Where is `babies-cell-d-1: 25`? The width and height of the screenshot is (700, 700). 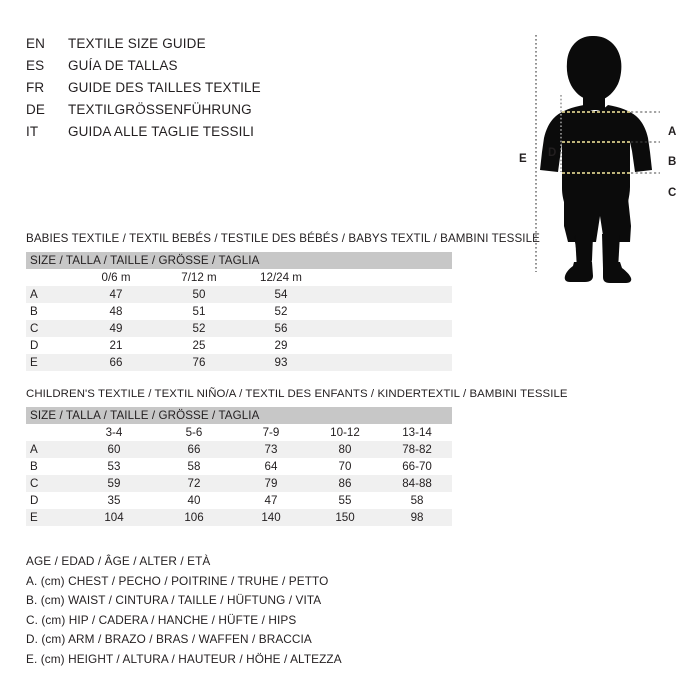 babies-cell-d-1: 25 is located at coordinates (199, 345).